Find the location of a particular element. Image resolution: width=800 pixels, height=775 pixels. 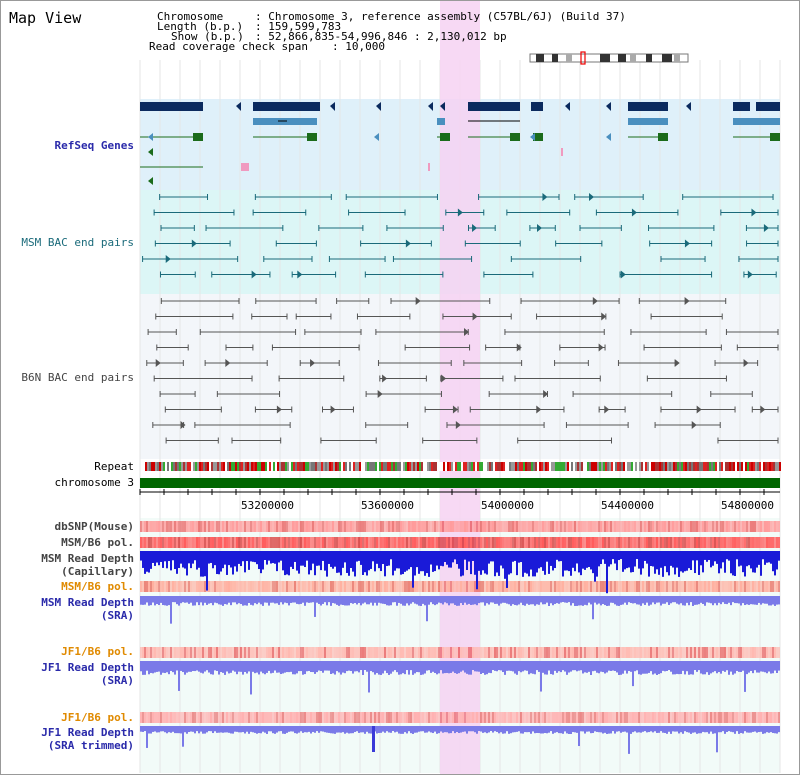

track-label-msm-b6-pol-2: MSM/B6 pol. is located at coordinates (97, 586).